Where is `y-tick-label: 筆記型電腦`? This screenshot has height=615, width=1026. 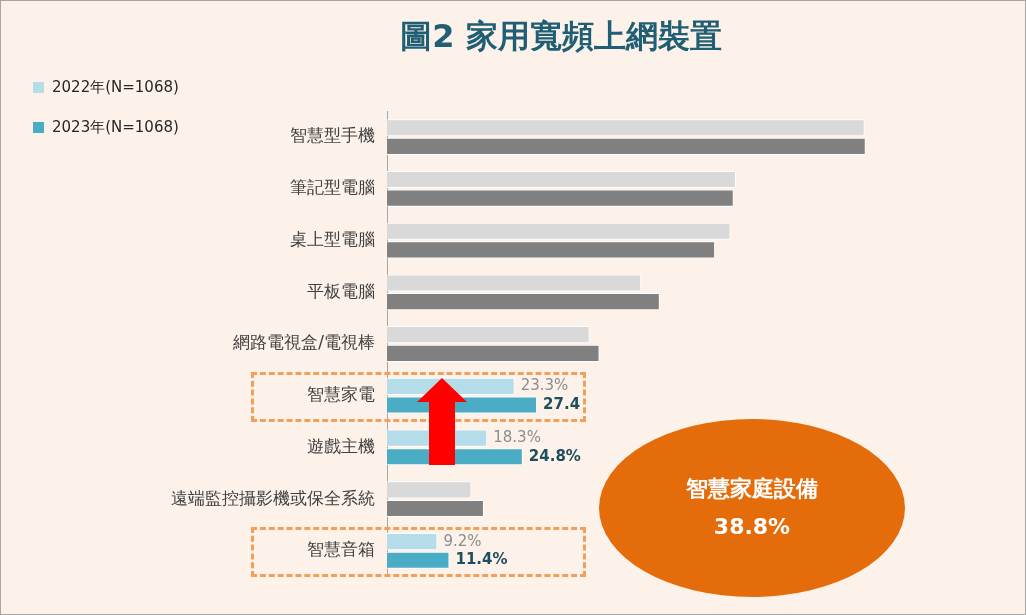 y-tick-label: 筆記型電腦 is located at coordinates (332, 187).